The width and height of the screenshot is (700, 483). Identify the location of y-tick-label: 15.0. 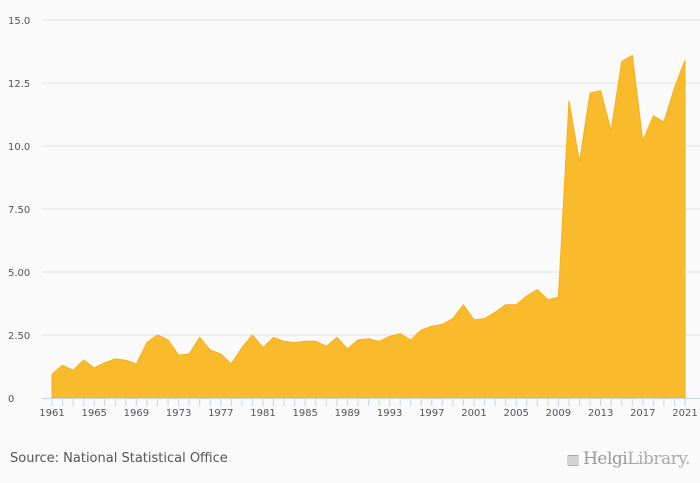
(19, 21).